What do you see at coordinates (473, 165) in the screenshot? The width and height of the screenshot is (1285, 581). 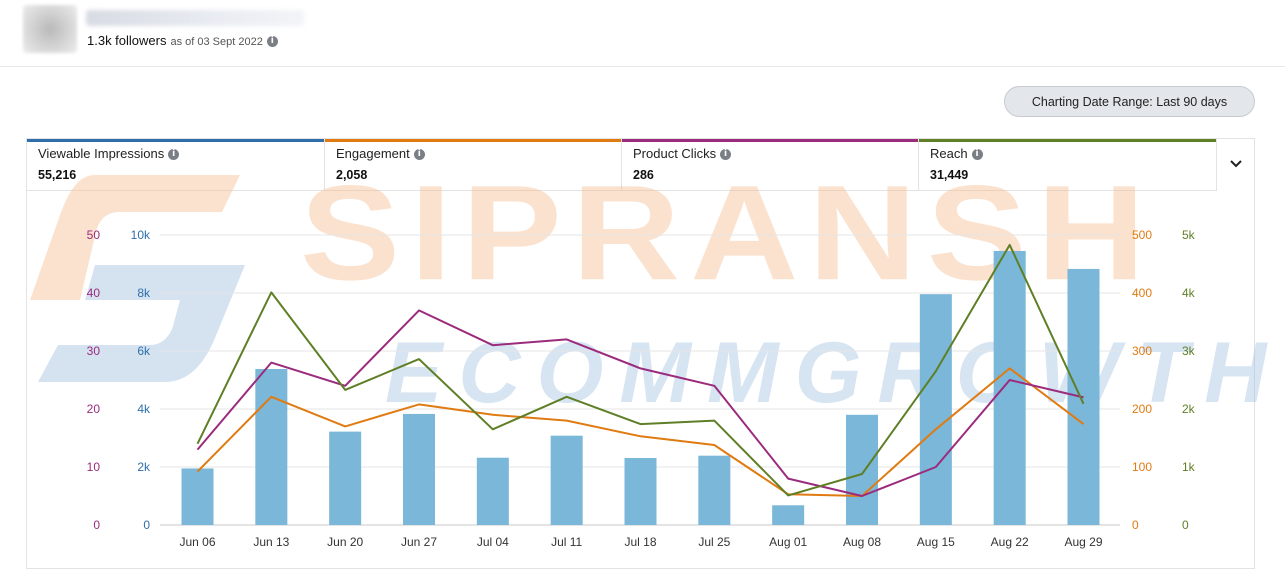 I see `metric-tile-engagement: Engagement i 2,058` at bounding box center [473, 165].